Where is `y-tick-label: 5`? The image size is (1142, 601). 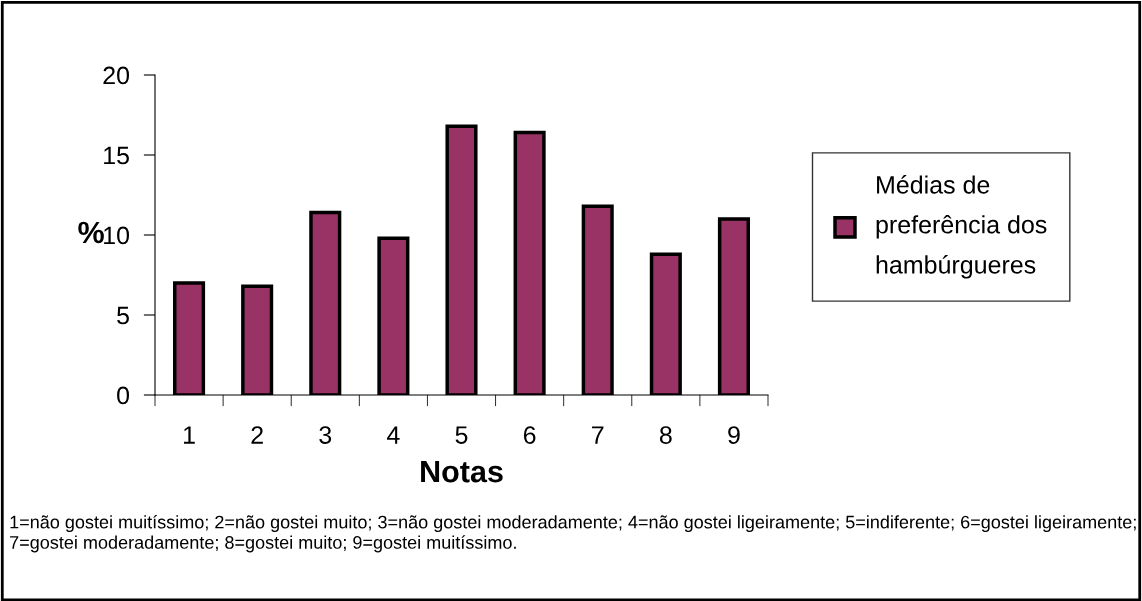 y-tick-label: 5 is located at coordinates (123, 315).